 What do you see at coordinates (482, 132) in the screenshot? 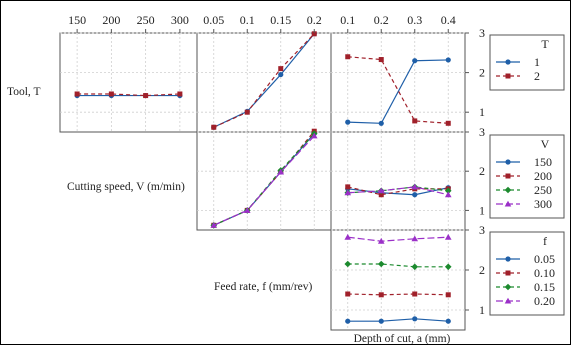
I see `right-tick-label-row1: 3` at bounding box center [482, 132].